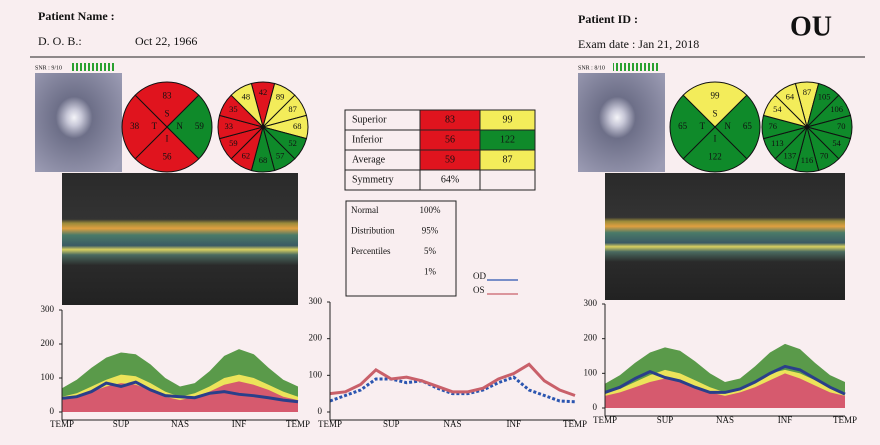 The image size is (880, 445). What do you see at coordinates (479, 276) in the screenshot?
I see `legend-label: OD` at bounding box center [479, 276].